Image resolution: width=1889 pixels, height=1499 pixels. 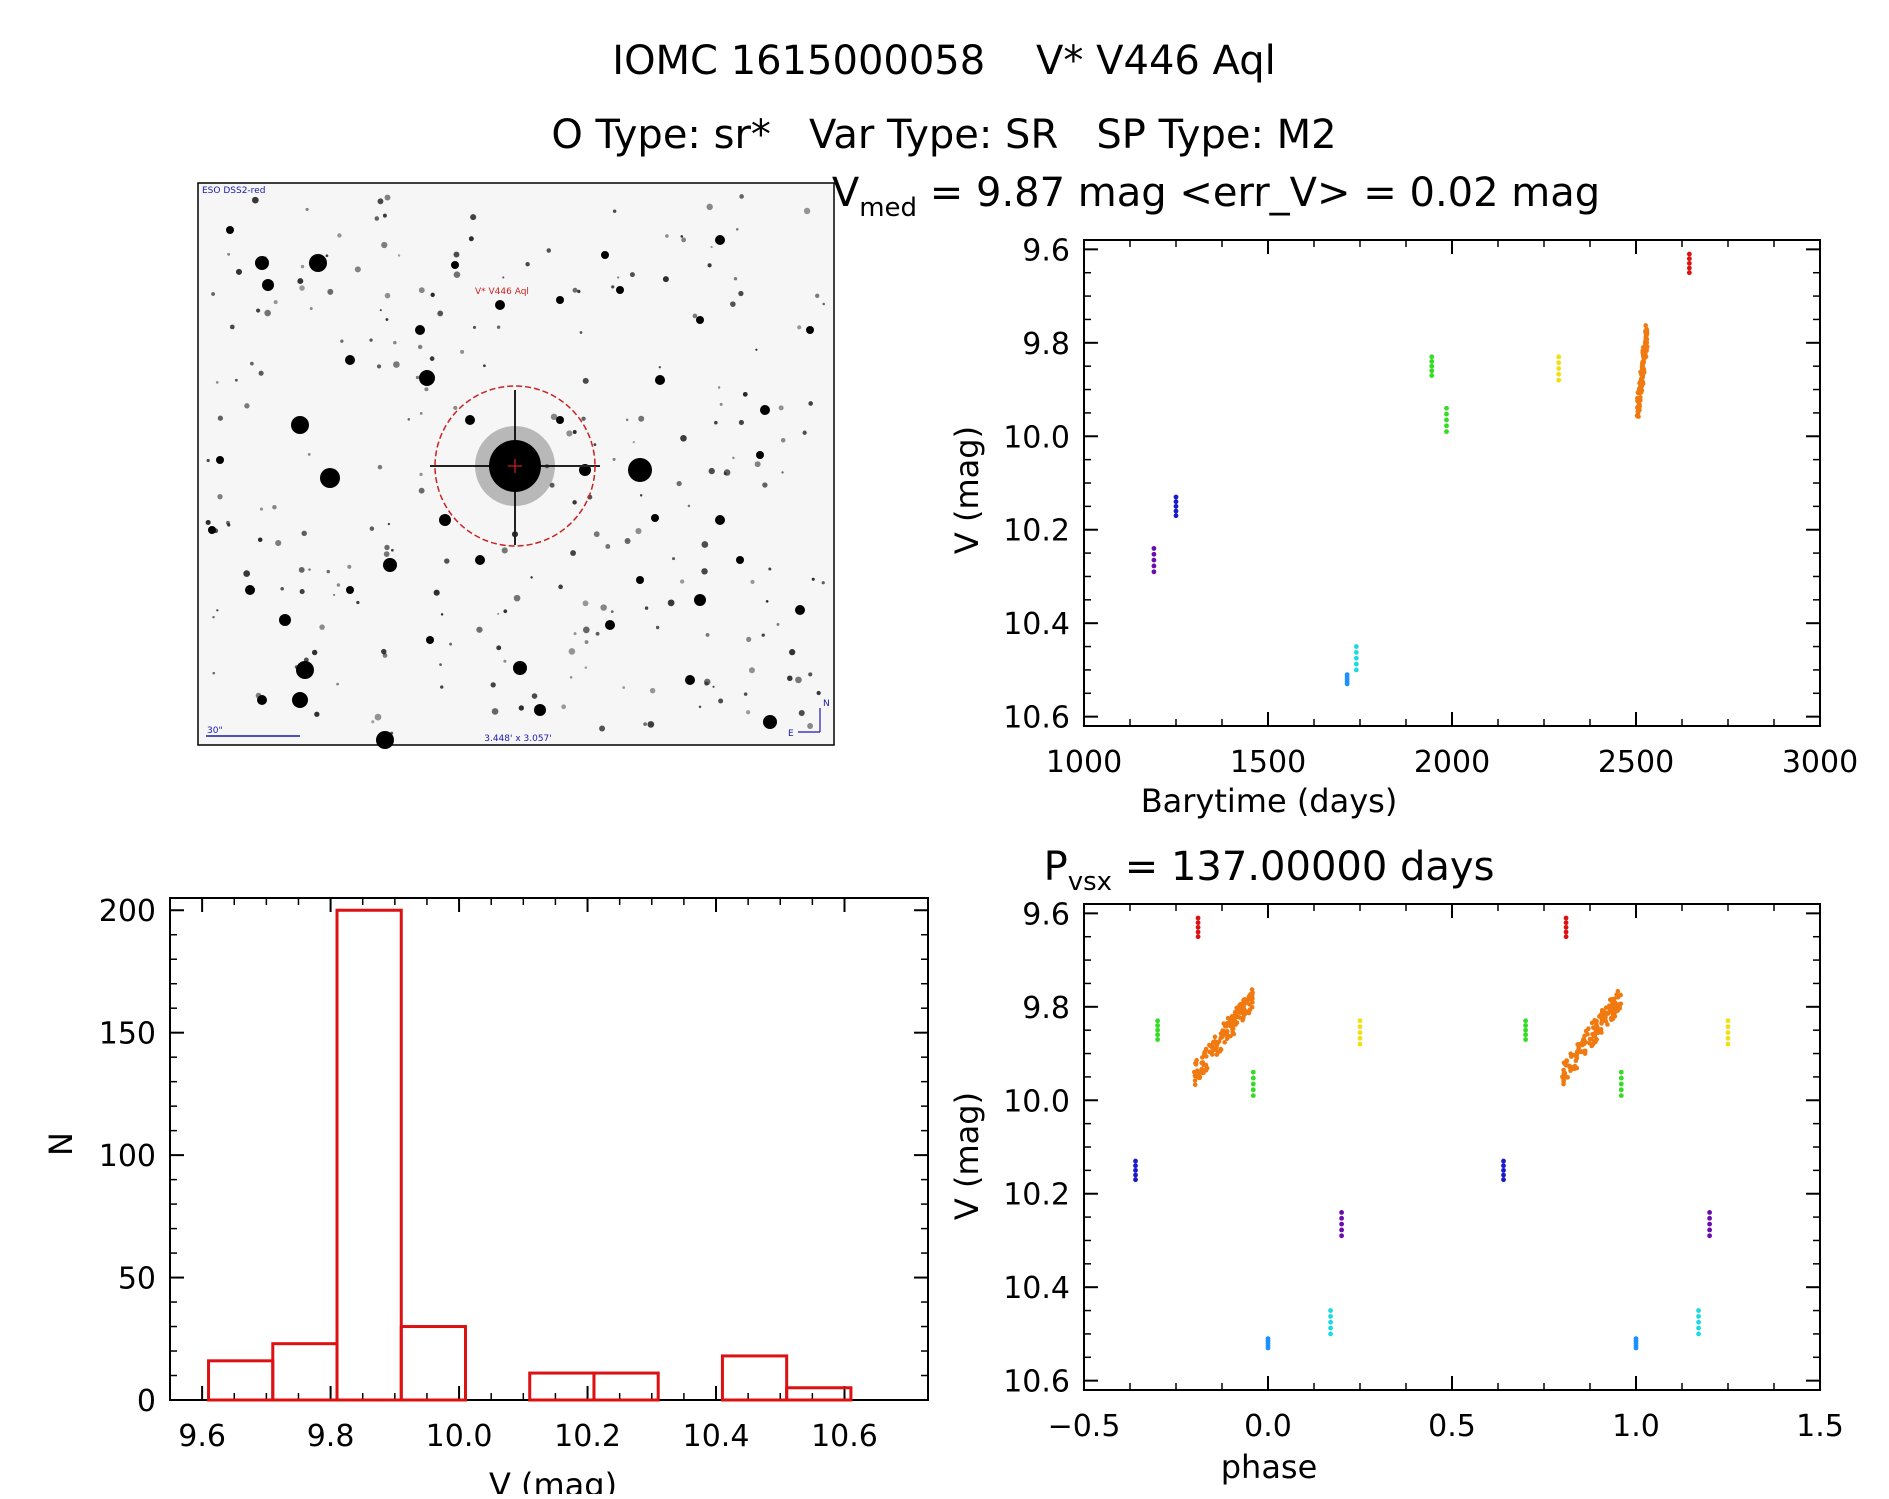 I want to click on light-curve-ylabel: V (mag), so click(x=967, y=490).